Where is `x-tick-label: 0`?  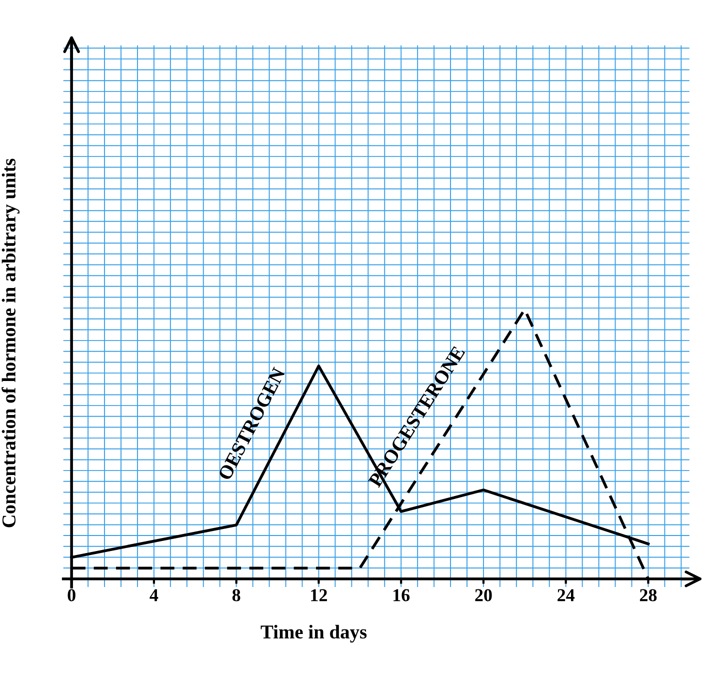 x-tick-label: 0 is located at coordinates (72, 595).